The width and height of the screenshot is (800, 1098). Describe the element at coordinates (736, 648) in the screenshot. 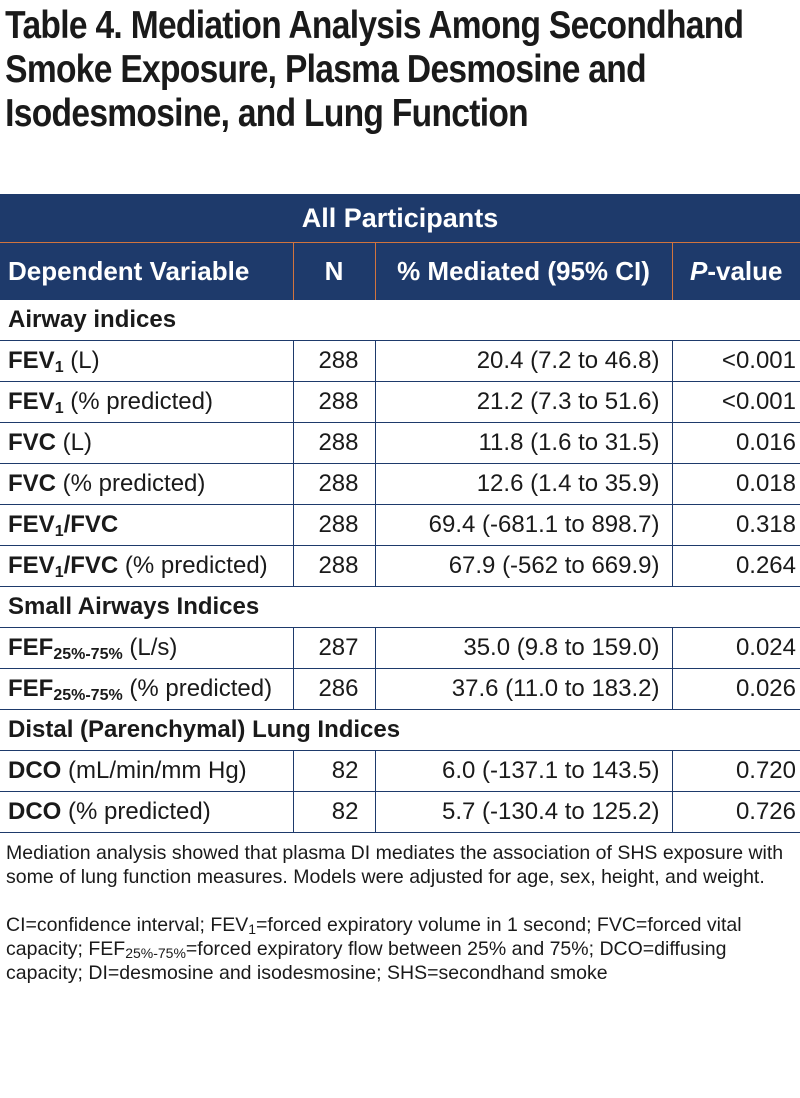

I see `cell-p-value: 0.024` at that location.